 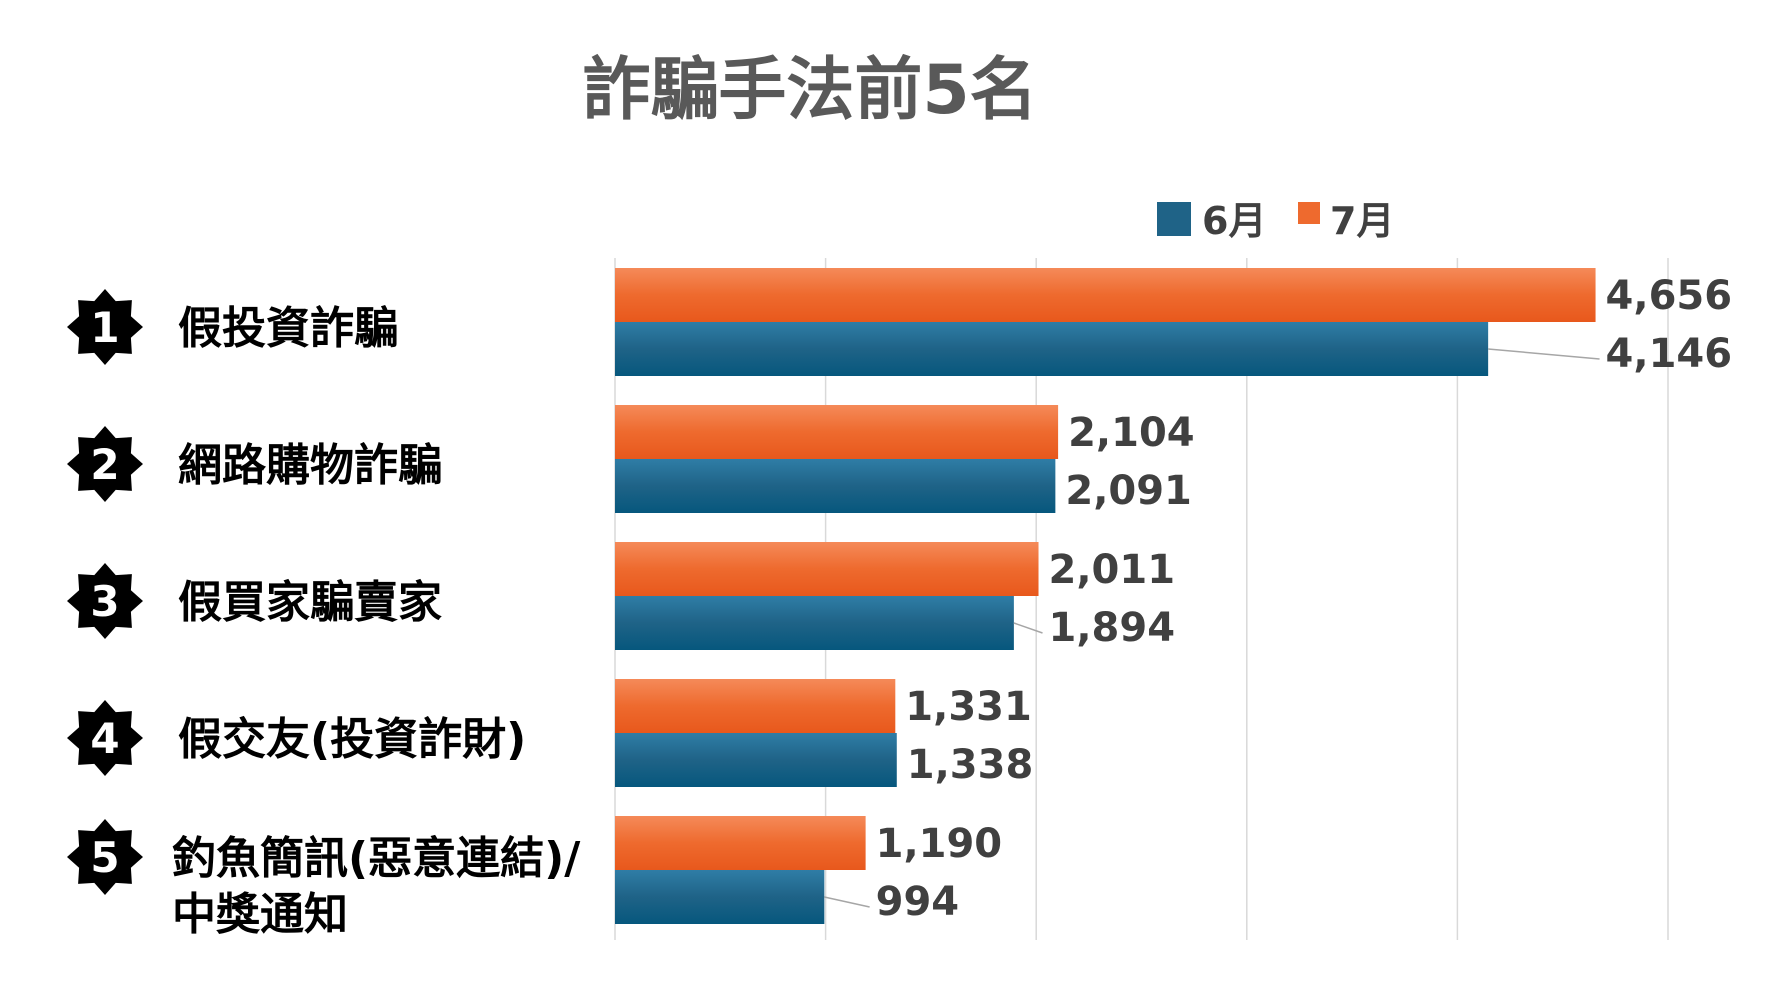 What do you see at coordinates (310, 602) in the screenshot?
I see `category-label: 假買家騙賣家` at bounding box center [310, 602].